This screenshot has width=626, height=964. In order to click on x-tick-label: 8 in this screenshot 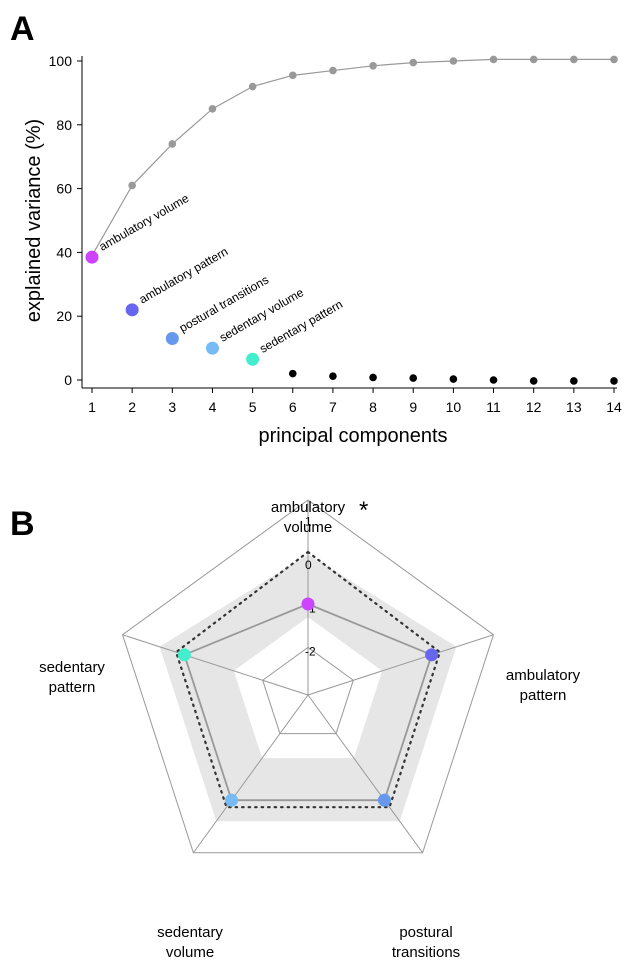, I will do `click(373, 407)`.